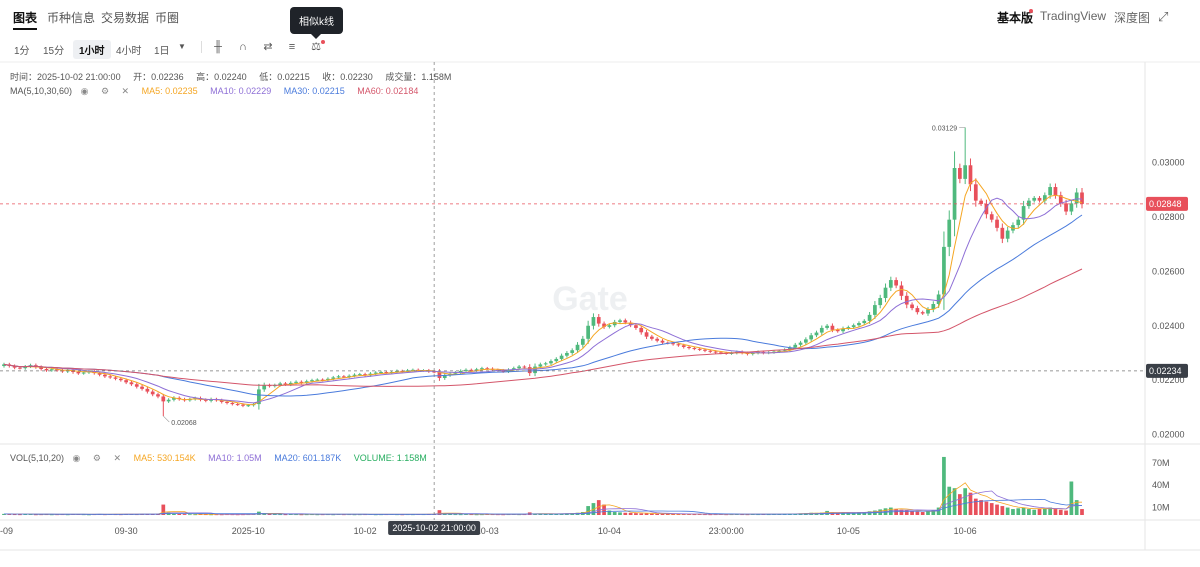  I want to click on price-axis-label: 0.02800, so click(1168, 217).